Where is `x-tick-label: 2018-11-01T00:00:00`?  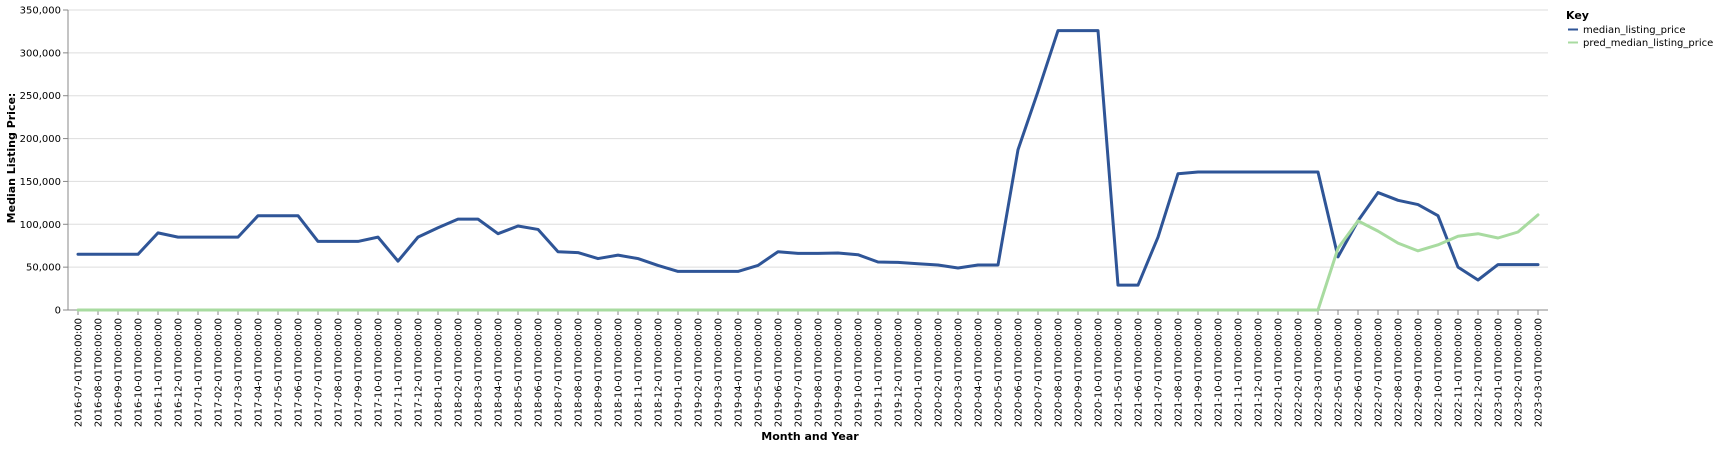
x-tick-label: 2018-11-01T00:00:00 is located at coordinates (639, 372).